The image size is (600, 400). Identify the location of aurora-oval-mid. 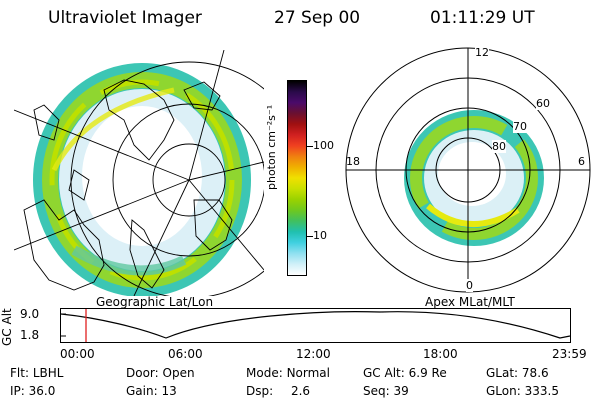
(474, 178).